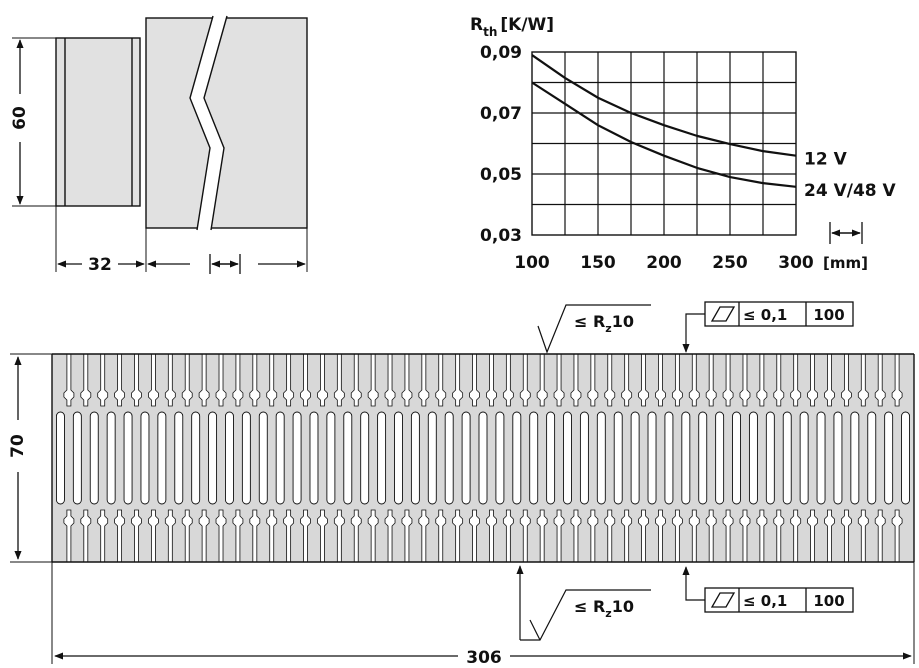 The width and height of the screenshot is (919, 668). I want to click on y-tick-label: 0,03, so click(501, 236).